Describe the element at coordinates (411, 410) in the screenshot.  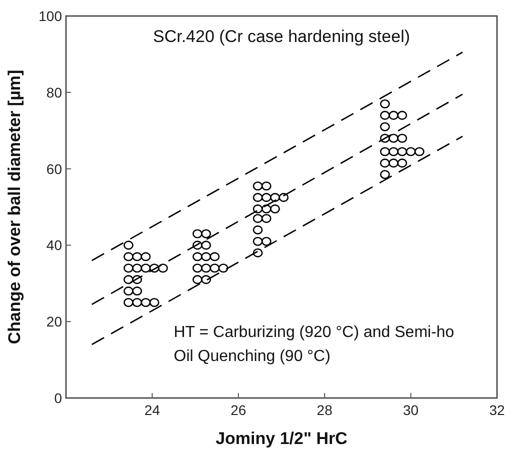
I see `x-tick-label: 30` at that location.